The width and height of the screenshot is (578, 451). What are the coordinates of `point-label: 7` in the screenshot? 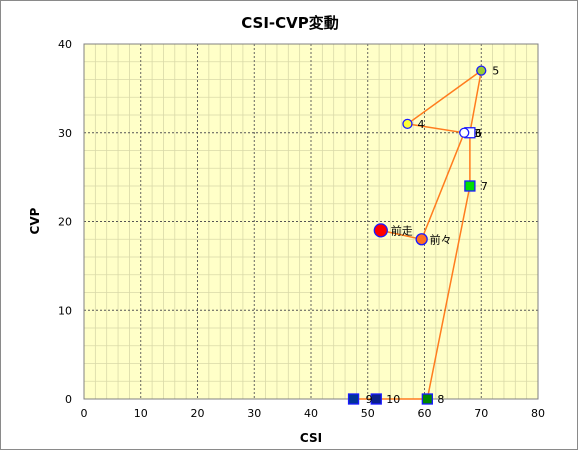 It's located at (484, 186).